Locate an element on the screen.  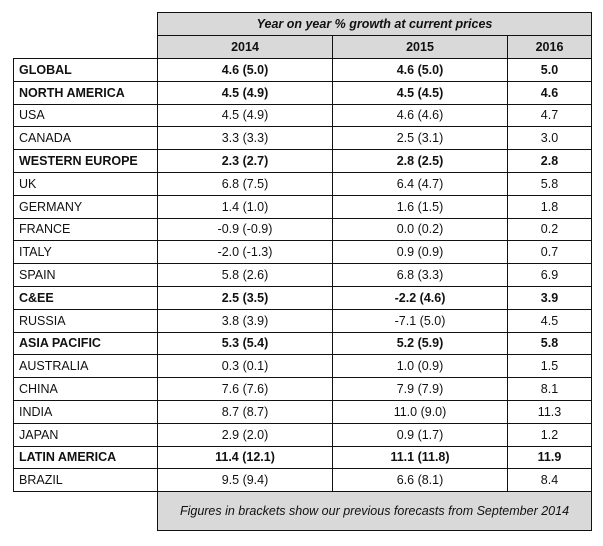
cell-2014: 8.7 (8.7) is located at coordinates (245, 411).